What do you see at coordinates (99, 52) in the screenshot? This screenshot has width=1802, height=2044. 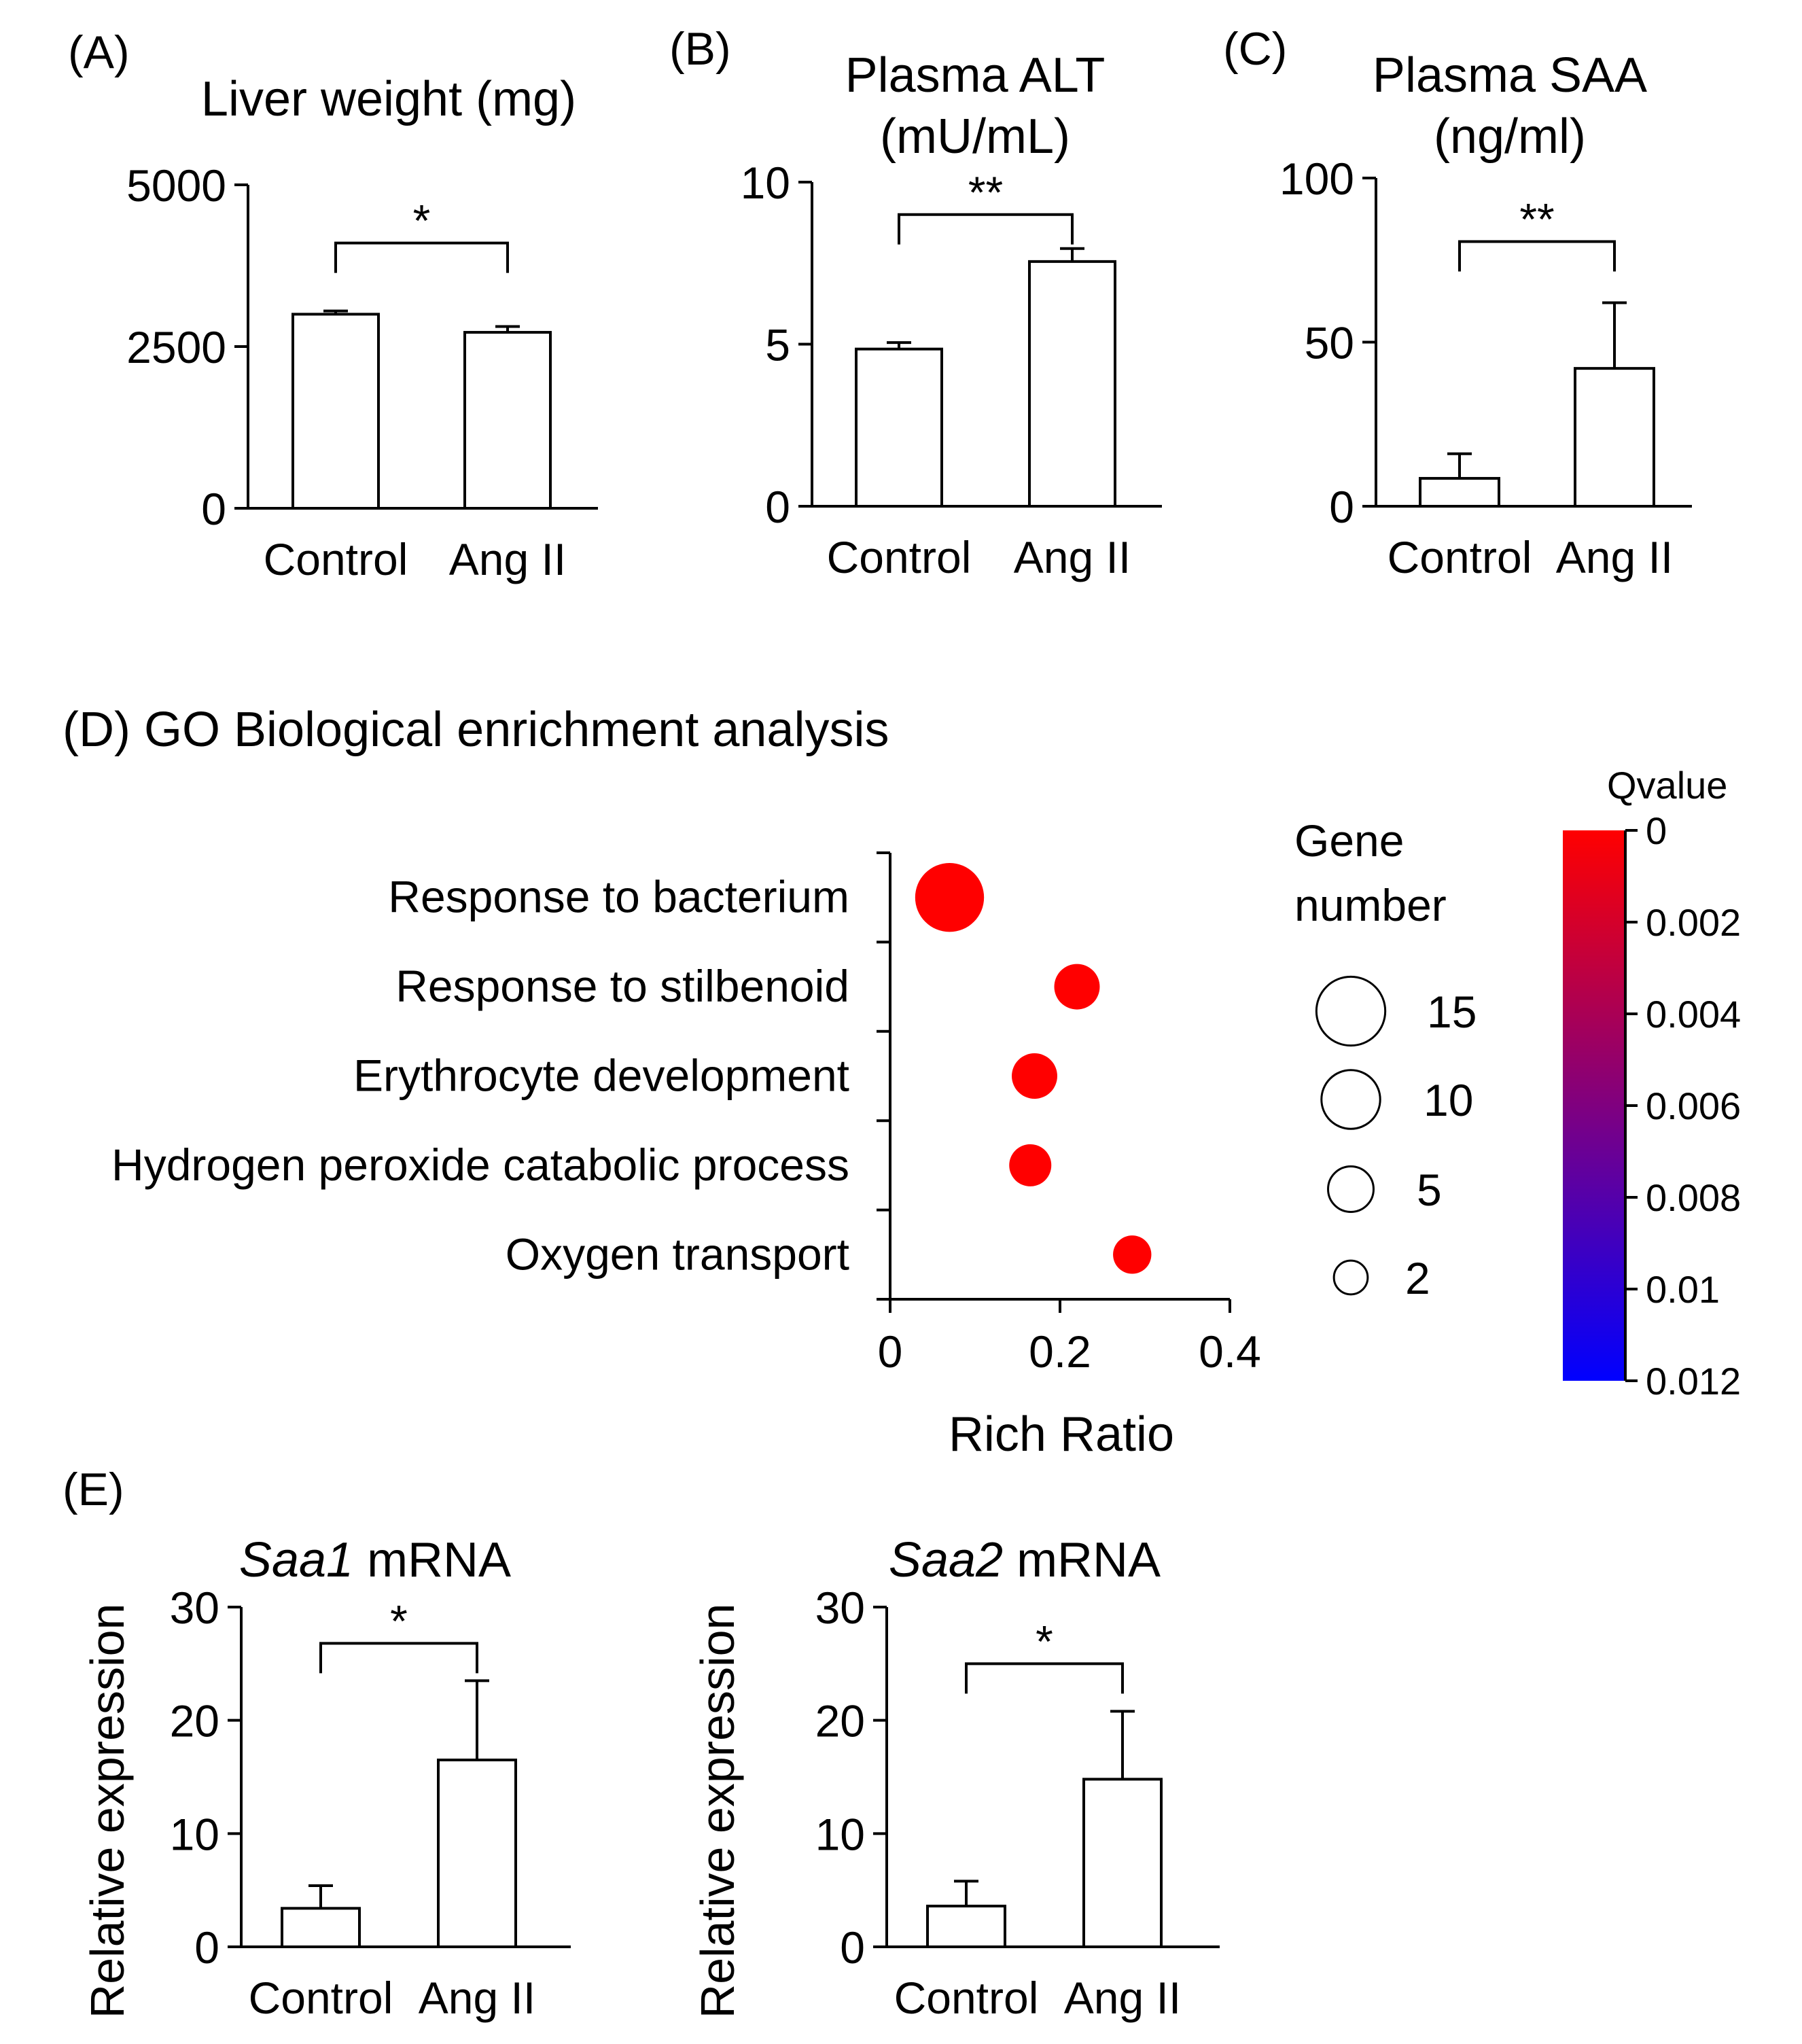 I see `panel-a-letter: (A)` at bounding box center [99, 52].